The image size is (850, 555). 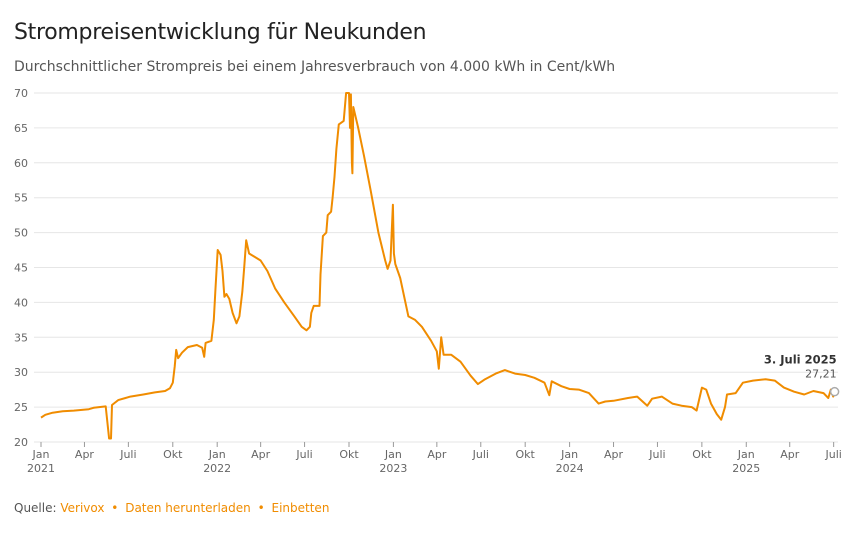 What do you see at coordinates (21, 128) in the screenshot?
I see `y-tick-label: 65` at bounding box center [21, 128].